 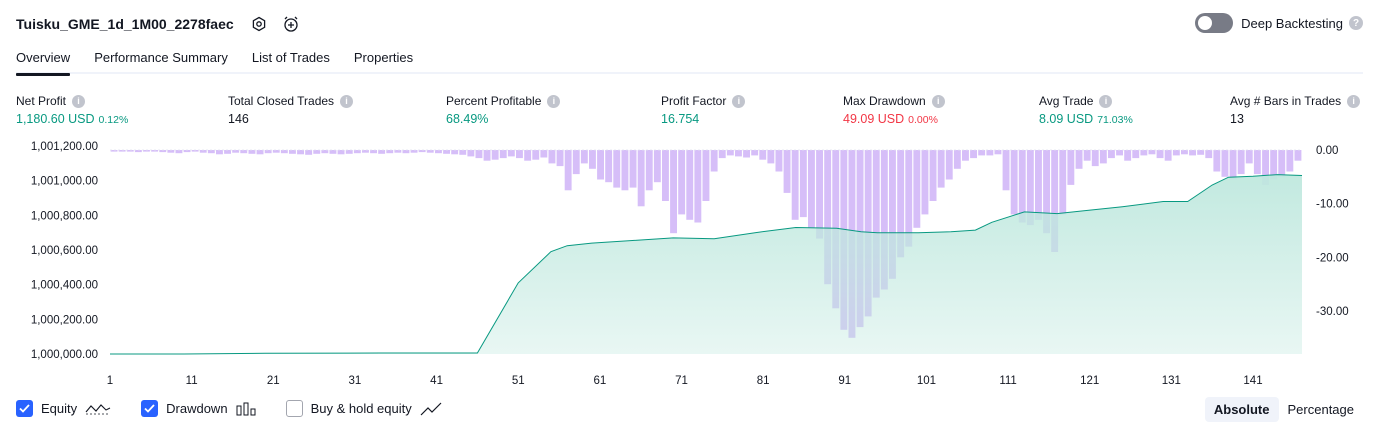 What do you see at coordinates (294, 408) in the screenshot?
I see `checkbox-unchecked-icon` at bounding box center [294, 408].